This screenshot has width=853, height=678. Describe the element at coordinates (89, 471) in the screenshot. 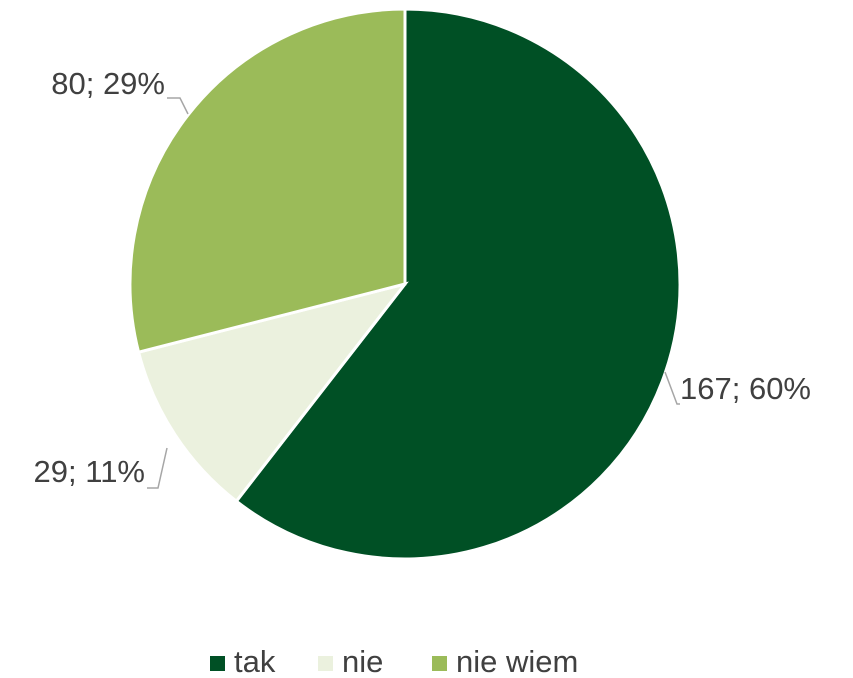

I see `data-label: 29; 11%` at that location.